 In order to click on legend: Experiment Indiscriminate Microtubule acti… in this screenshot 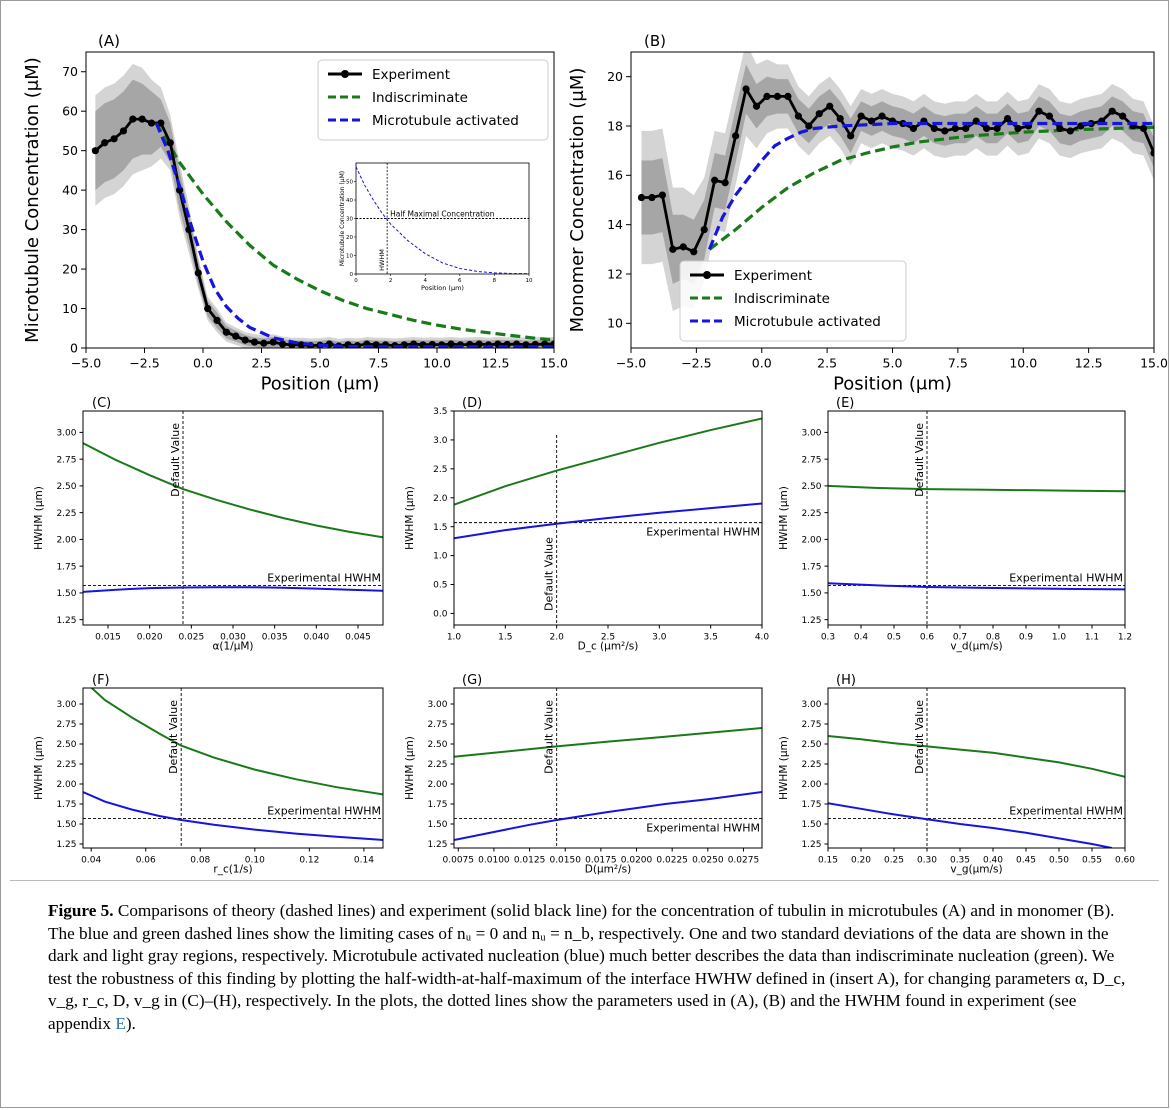, I will do `click(793, 301)`.